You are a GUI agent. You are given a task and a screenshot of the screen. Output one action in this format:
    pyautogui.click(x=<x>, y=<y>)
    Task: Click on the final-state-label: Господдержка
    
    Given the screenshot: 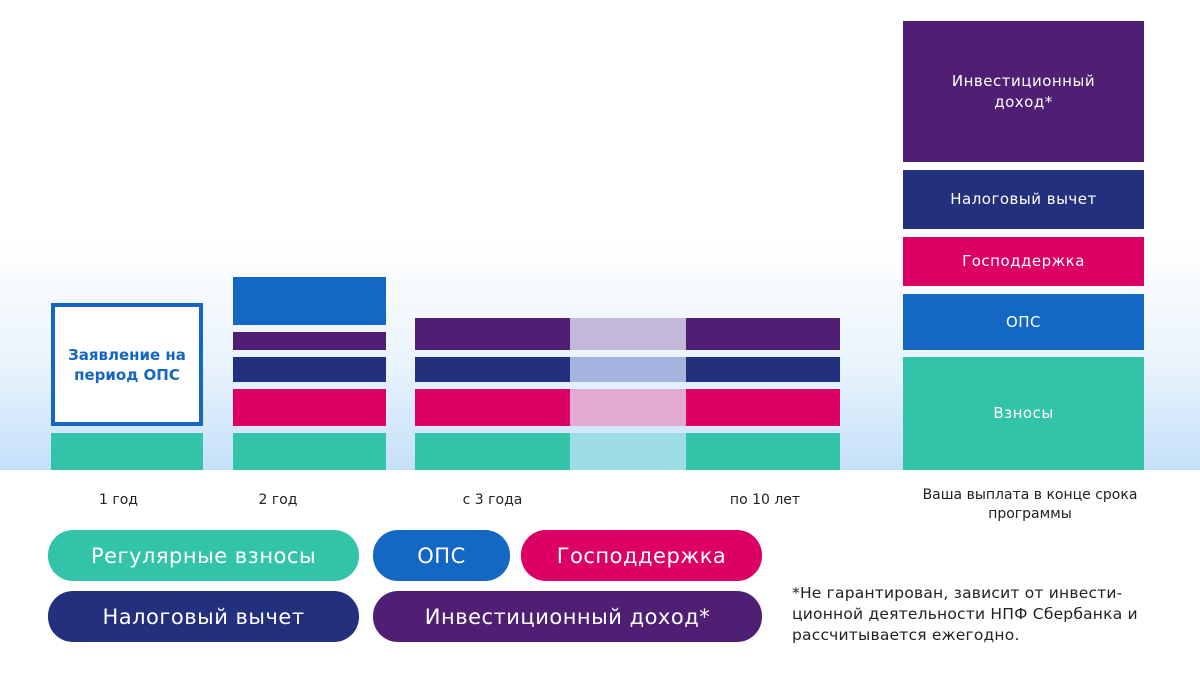 What is the action you would take?
    pyautogui.click(x=1023, y=261)
    